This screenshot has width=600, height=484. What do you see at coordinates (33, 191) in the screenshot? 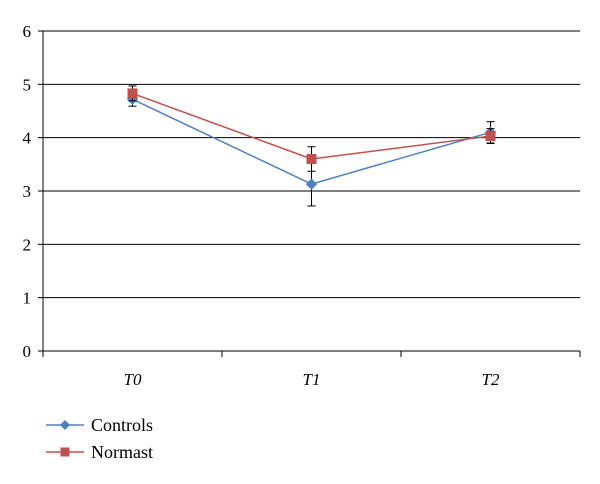
I see `y-axis-ticks: 0 1 2 3 4 5 6` at bounding box center [33, 191].